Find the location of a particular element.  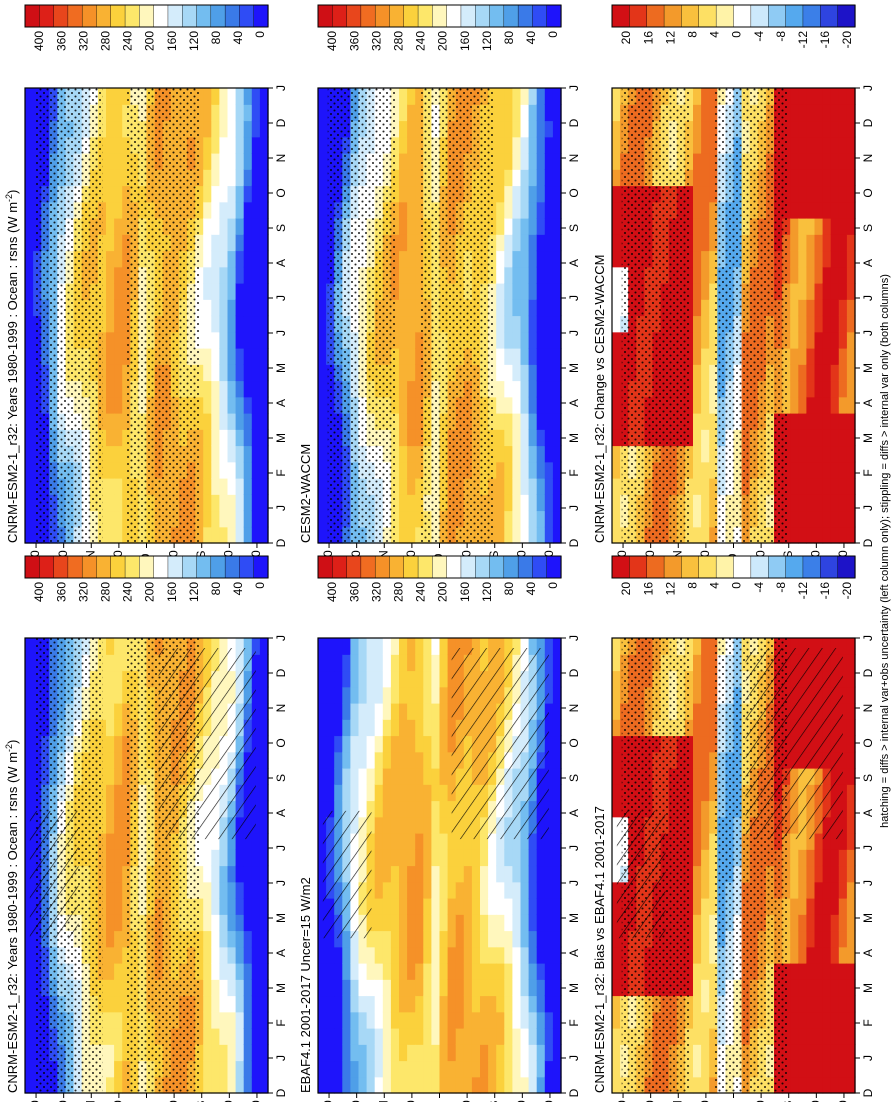

colorbar-label: 200 is located at coordinates (443, 41).